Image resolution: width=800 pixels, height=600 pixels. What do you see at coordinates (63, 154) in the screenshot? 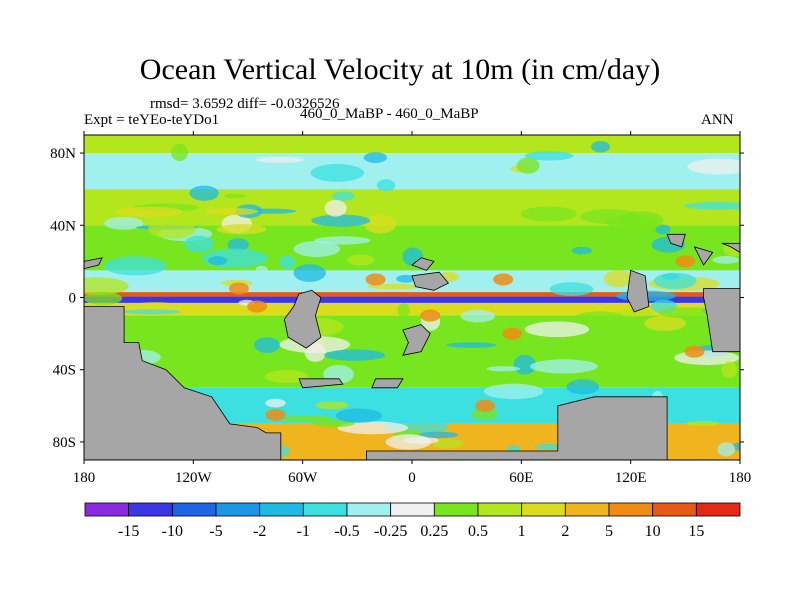
I see `y-tick-label: 80N` at bounding box center [63, 154].